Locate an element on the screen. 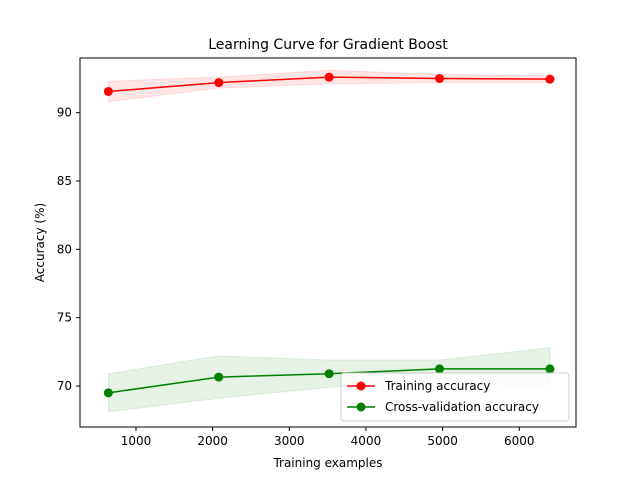 The height and width of the screenshot is (480, 640). y-axis-ticks: 70 75 80 85 90 is located at coordinates (68, 249).